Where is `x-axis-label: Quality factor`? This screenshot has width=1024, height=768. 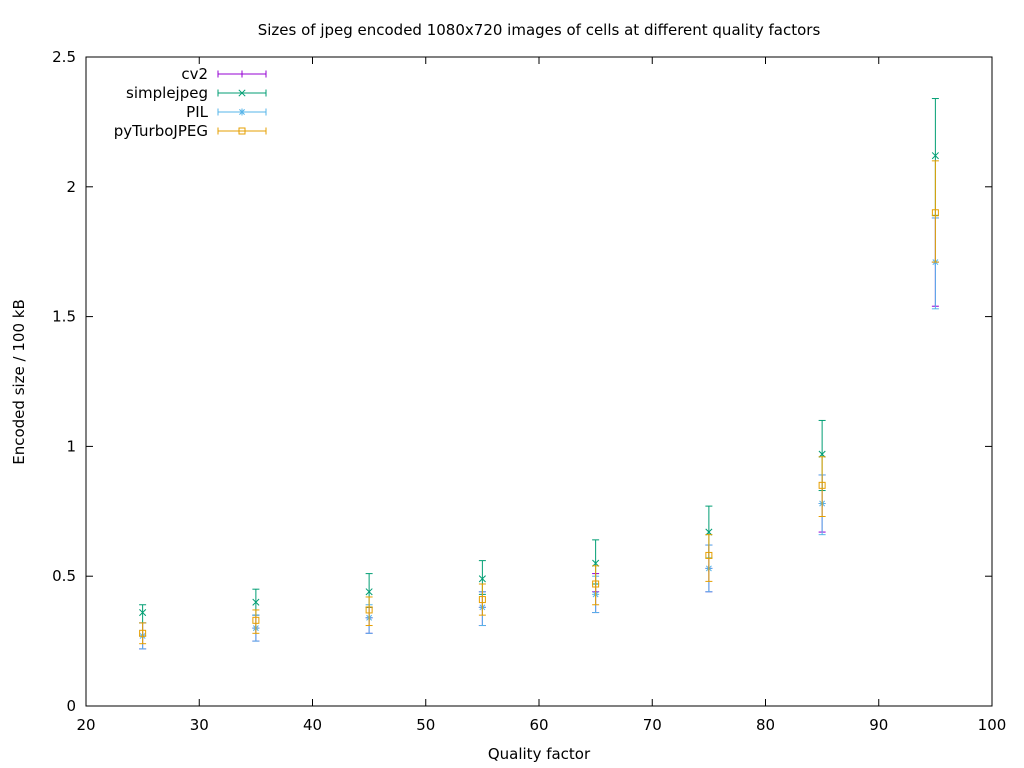 x-axis-label: Quality factor is located at coordinates (539, 754).